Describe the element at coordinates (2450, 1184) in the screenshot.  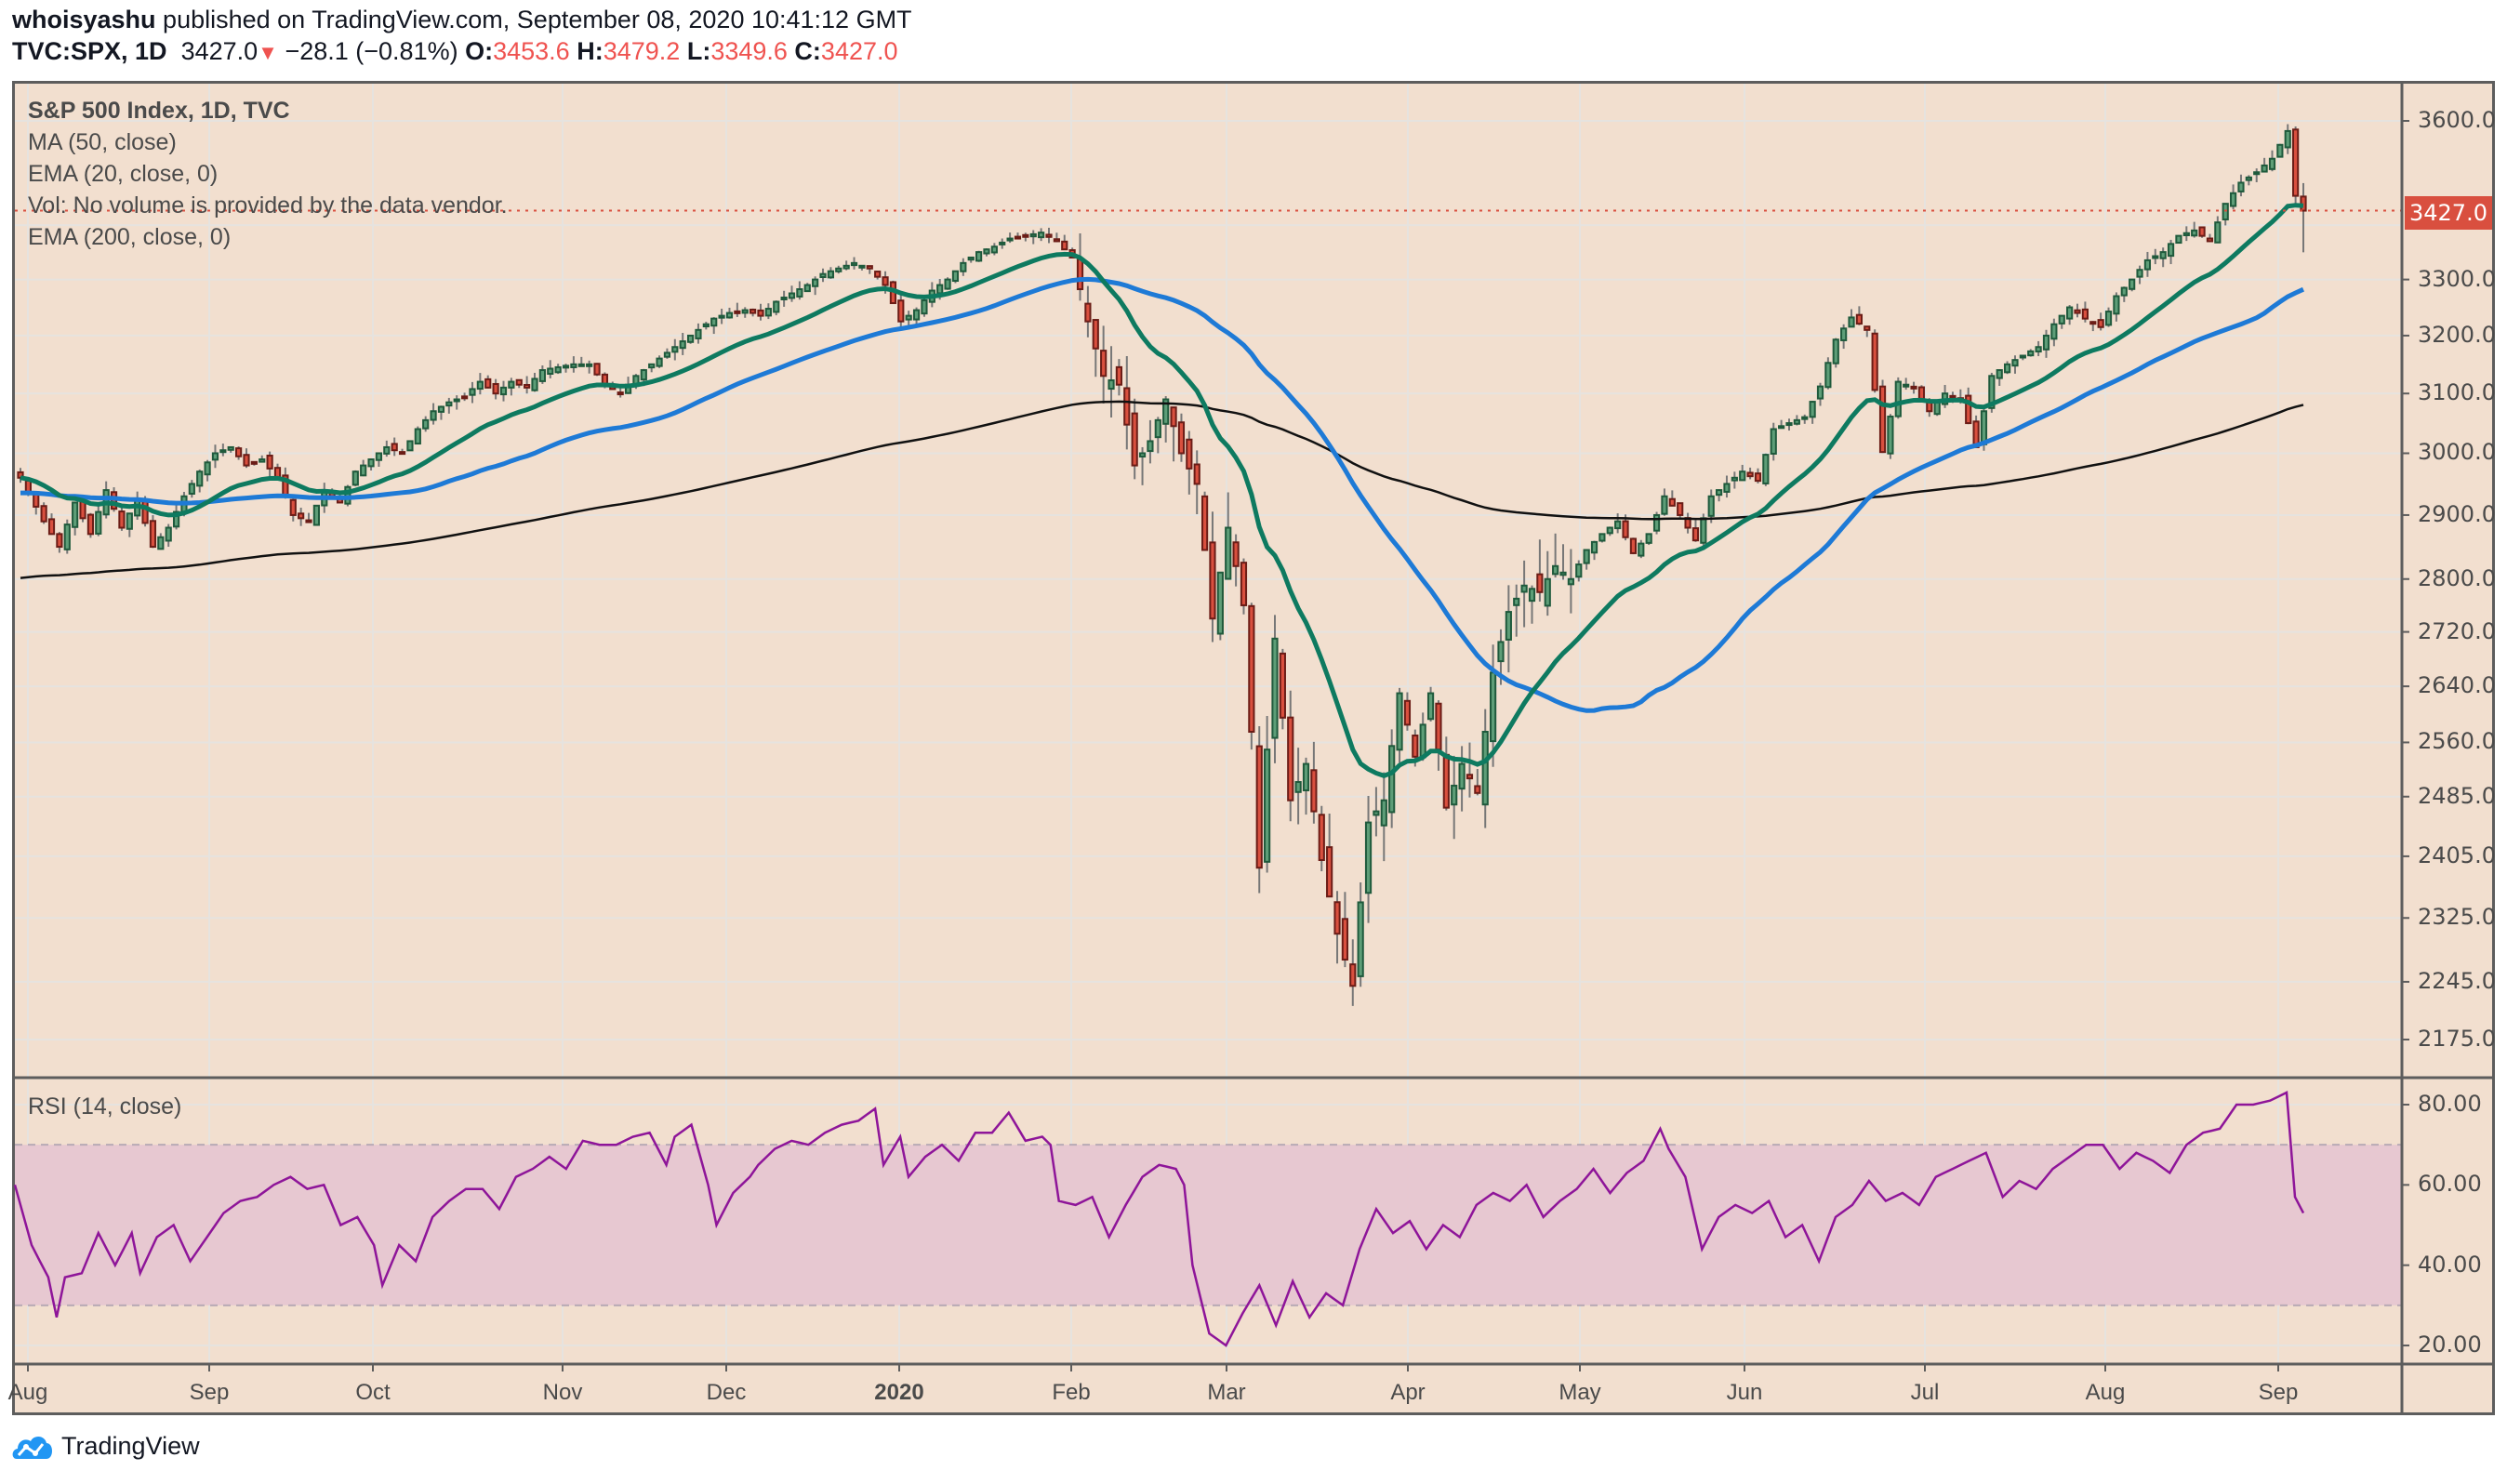
I see `rsi-tick-label: 60.00` at that location.